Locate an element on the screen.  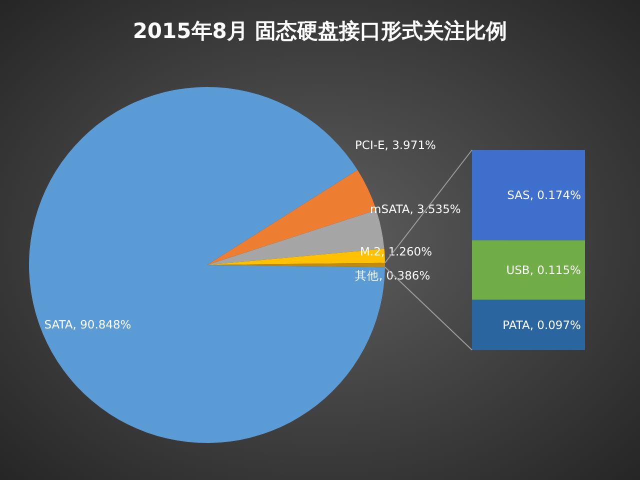
slice-label: PCI-E, 3.971% is located at coordinates (395, 145).